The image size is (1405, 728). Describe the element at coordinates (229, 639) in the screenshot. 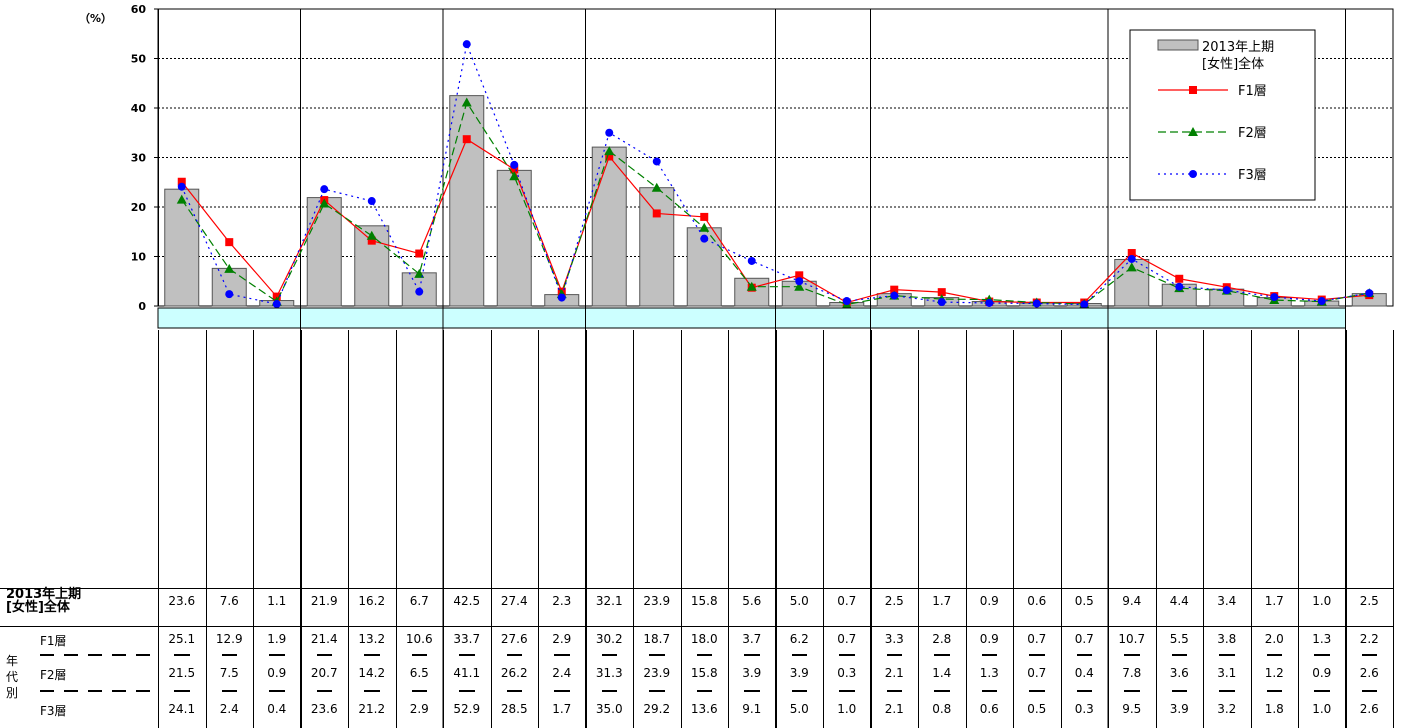

I see `data-cell: 12.9` at that location.